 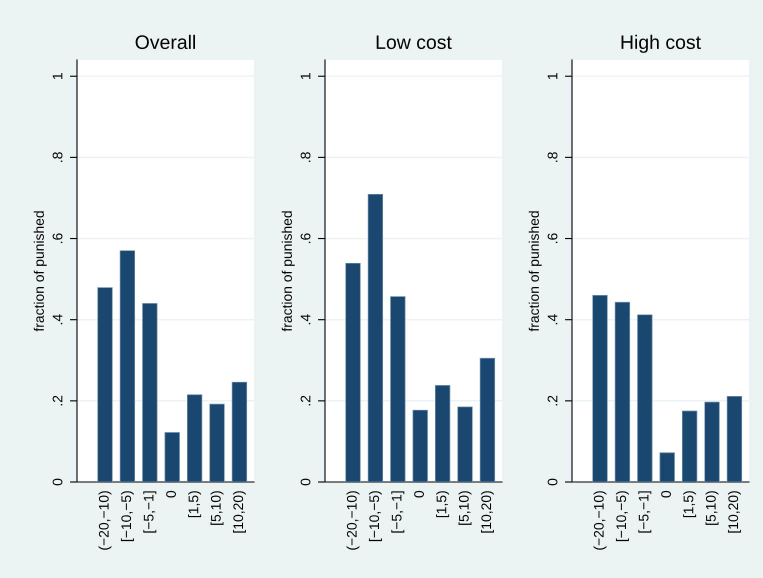 What do you see at coordinates (414, 43) in the screenshot?
I see `chart-title: Low cost` at bounding box center [414, 43].